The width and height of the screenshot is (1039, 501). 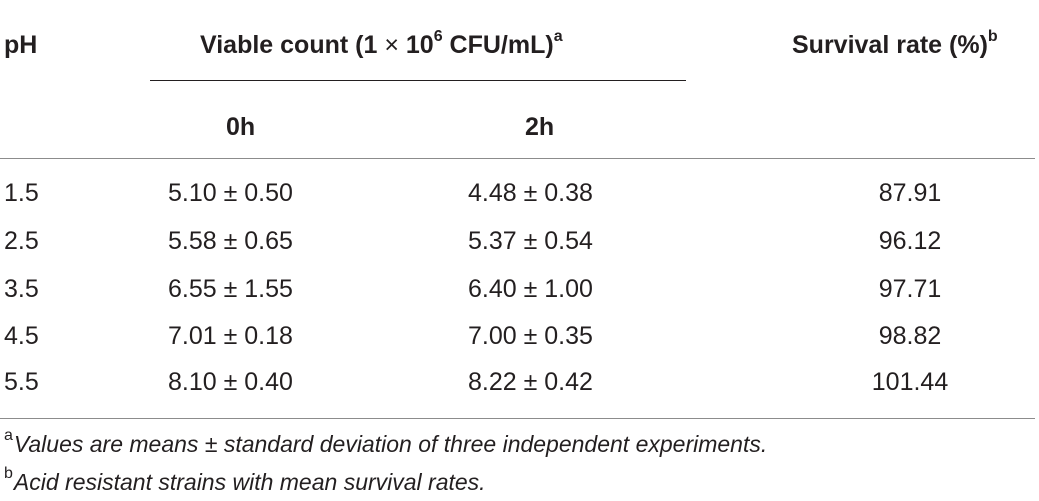 What do you see at coordinates (438, 36) in the screenshot?
I see `header-viable-exponent: 6` at bounding box center [438, 36].